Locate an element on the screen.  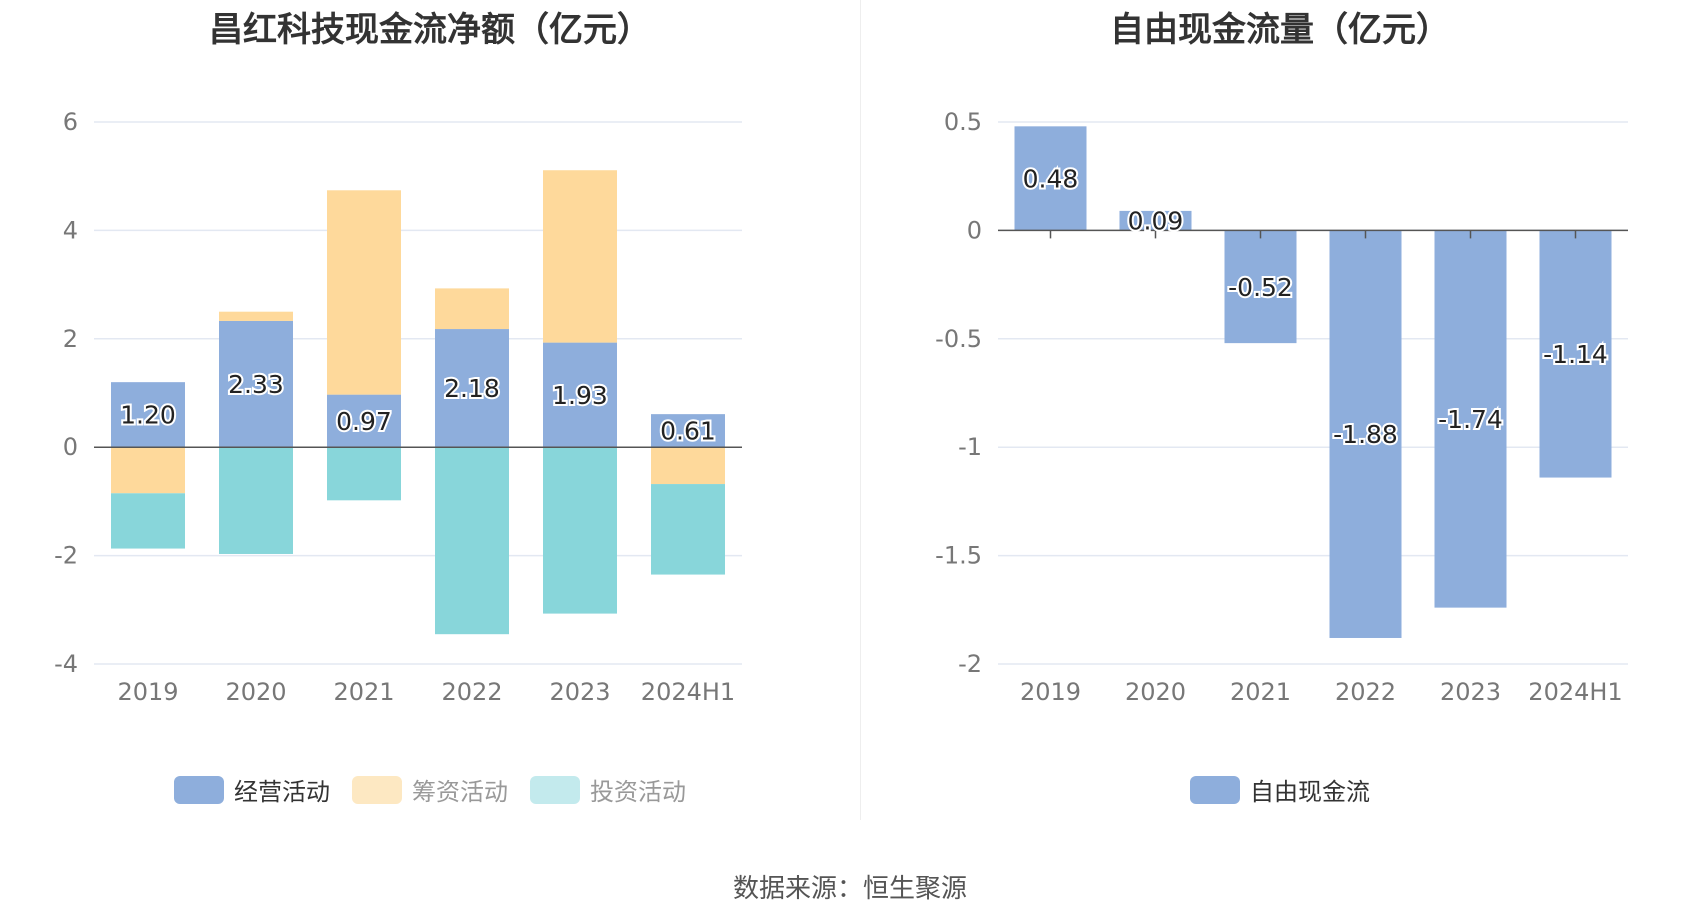
data-label: 1.93 is located at coordinates (580, 395).